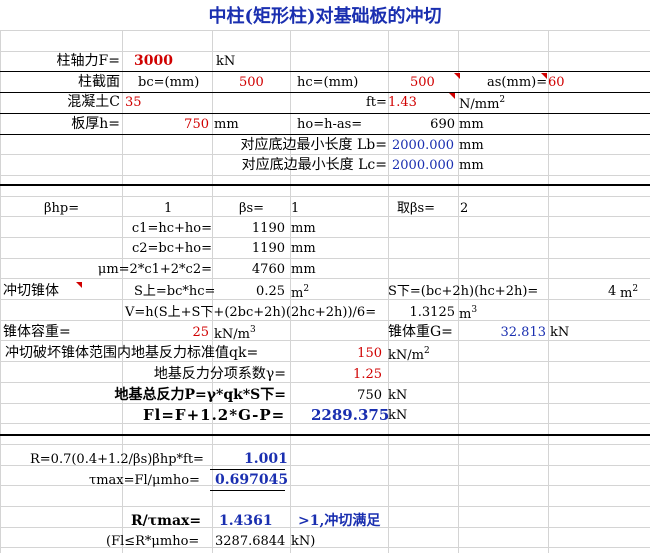  What do you see at coordinates (214, 415) in the screenshot?
I see `fl-label: Fl=F+1.2*G-P=` at bounding box center [214, 415].